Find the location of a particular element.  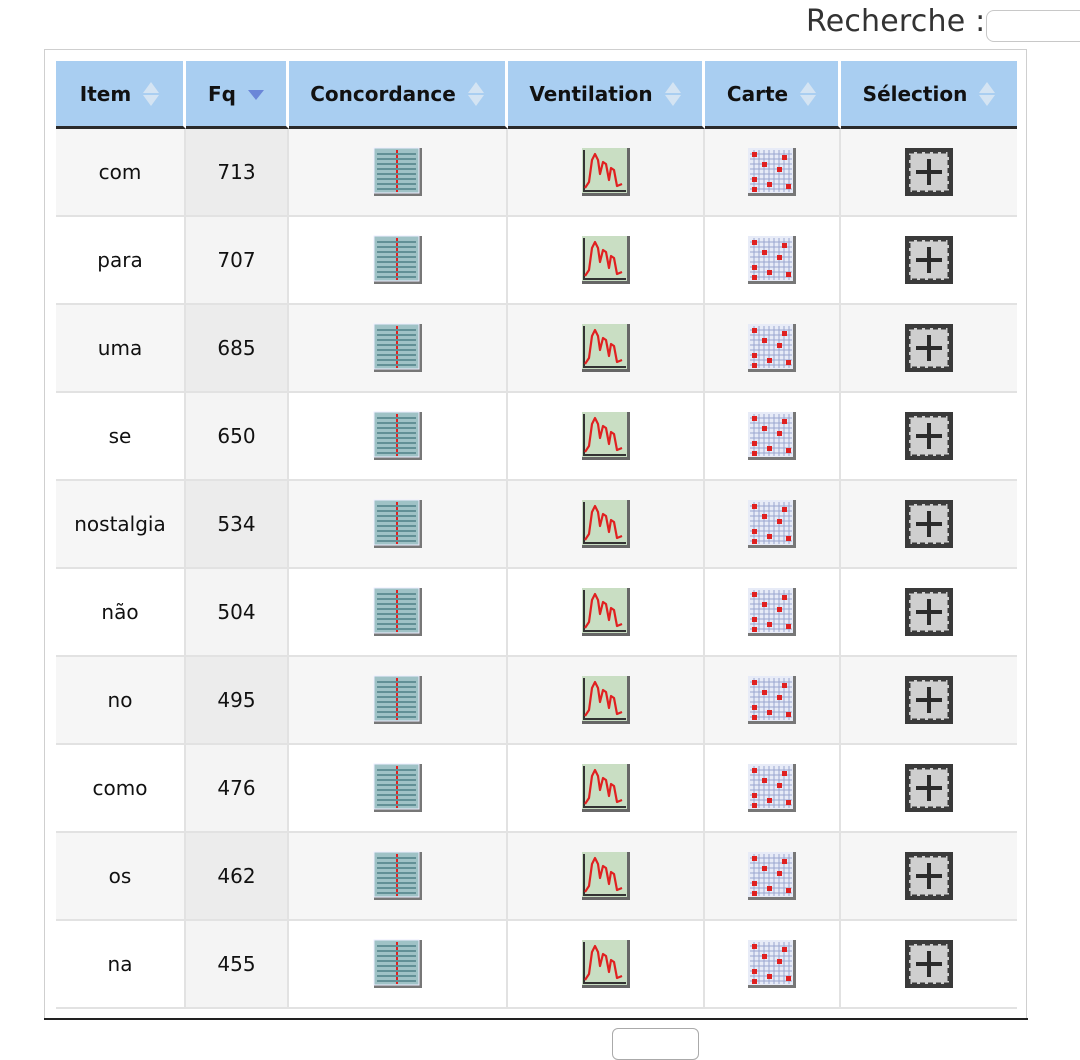

cell-item: no is located at coordinates (121, 701).